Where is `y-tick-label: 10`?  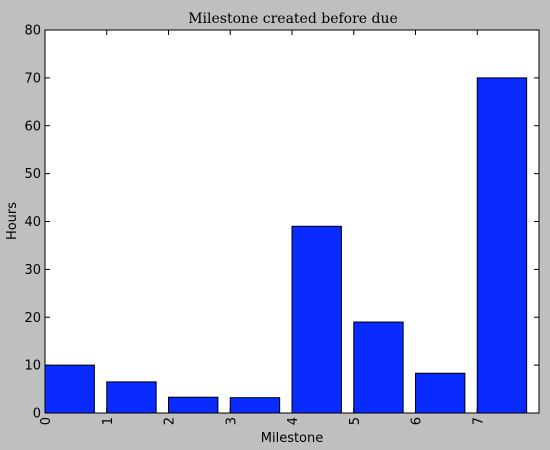 y-tick-label: 10 is located at coordinates (32, 366).